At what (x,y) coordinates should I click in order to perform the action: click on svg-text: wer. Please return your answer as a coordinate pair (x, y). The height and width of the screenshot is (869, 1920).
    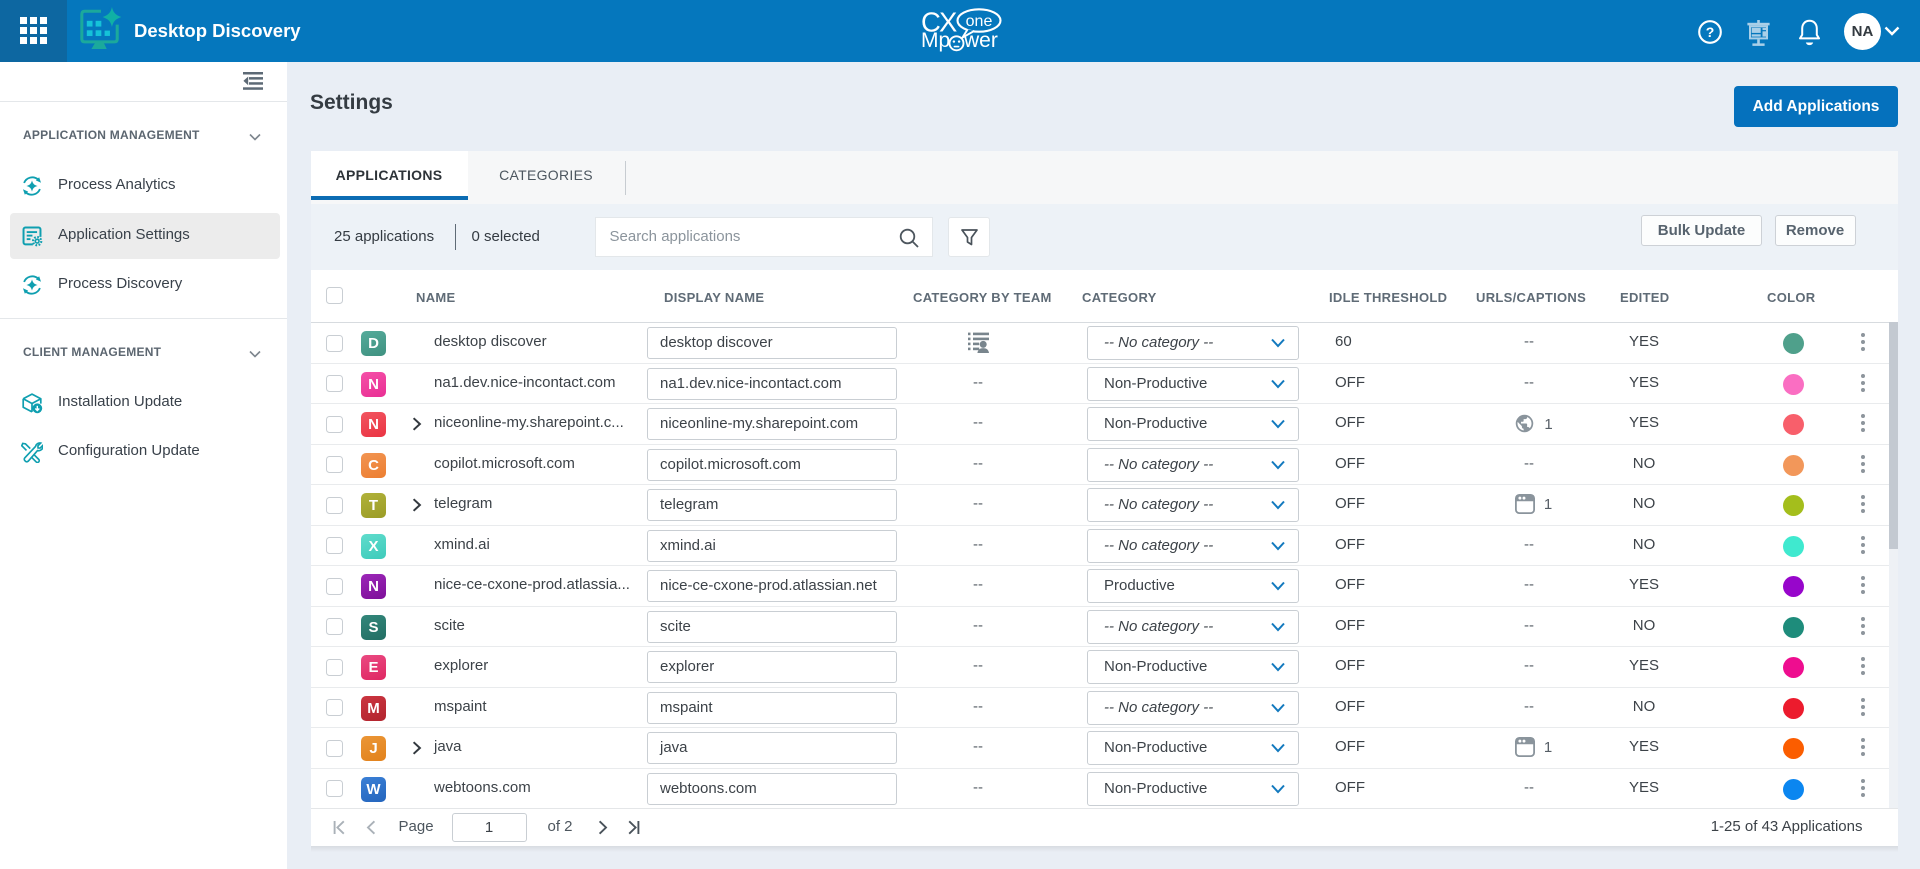
    Looking at the image, I should click on (980, 40).